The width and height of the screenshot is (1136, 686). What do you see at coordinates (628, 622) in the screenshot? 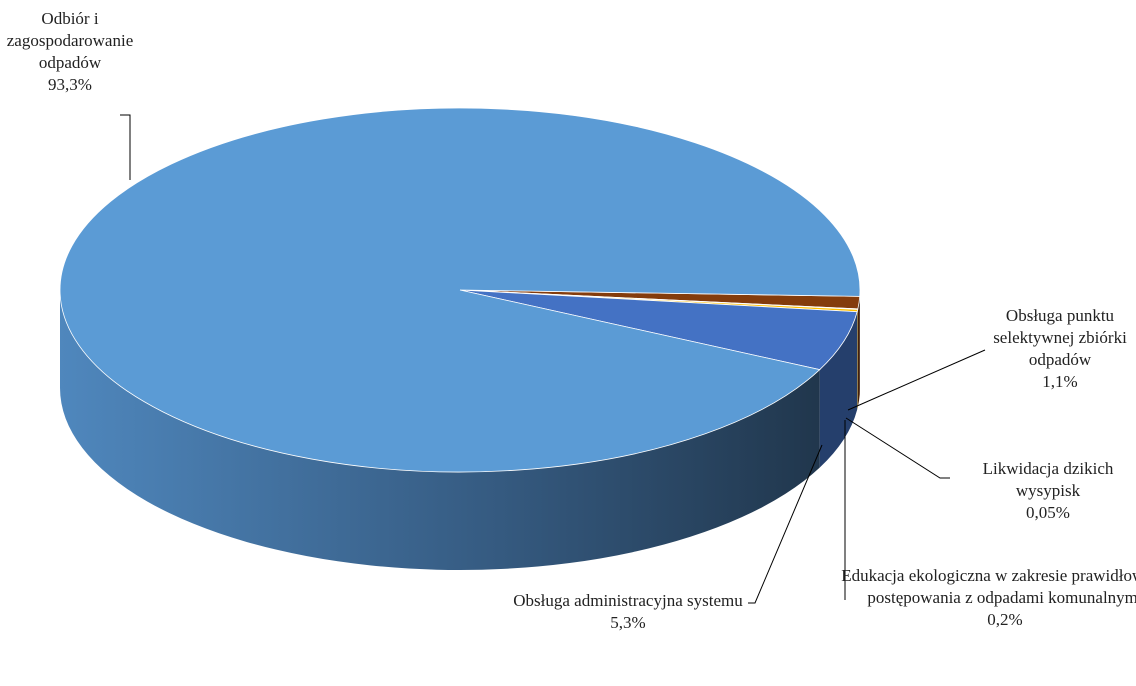
I see `label-value: 5,3%` at bounding box center [628, 622].